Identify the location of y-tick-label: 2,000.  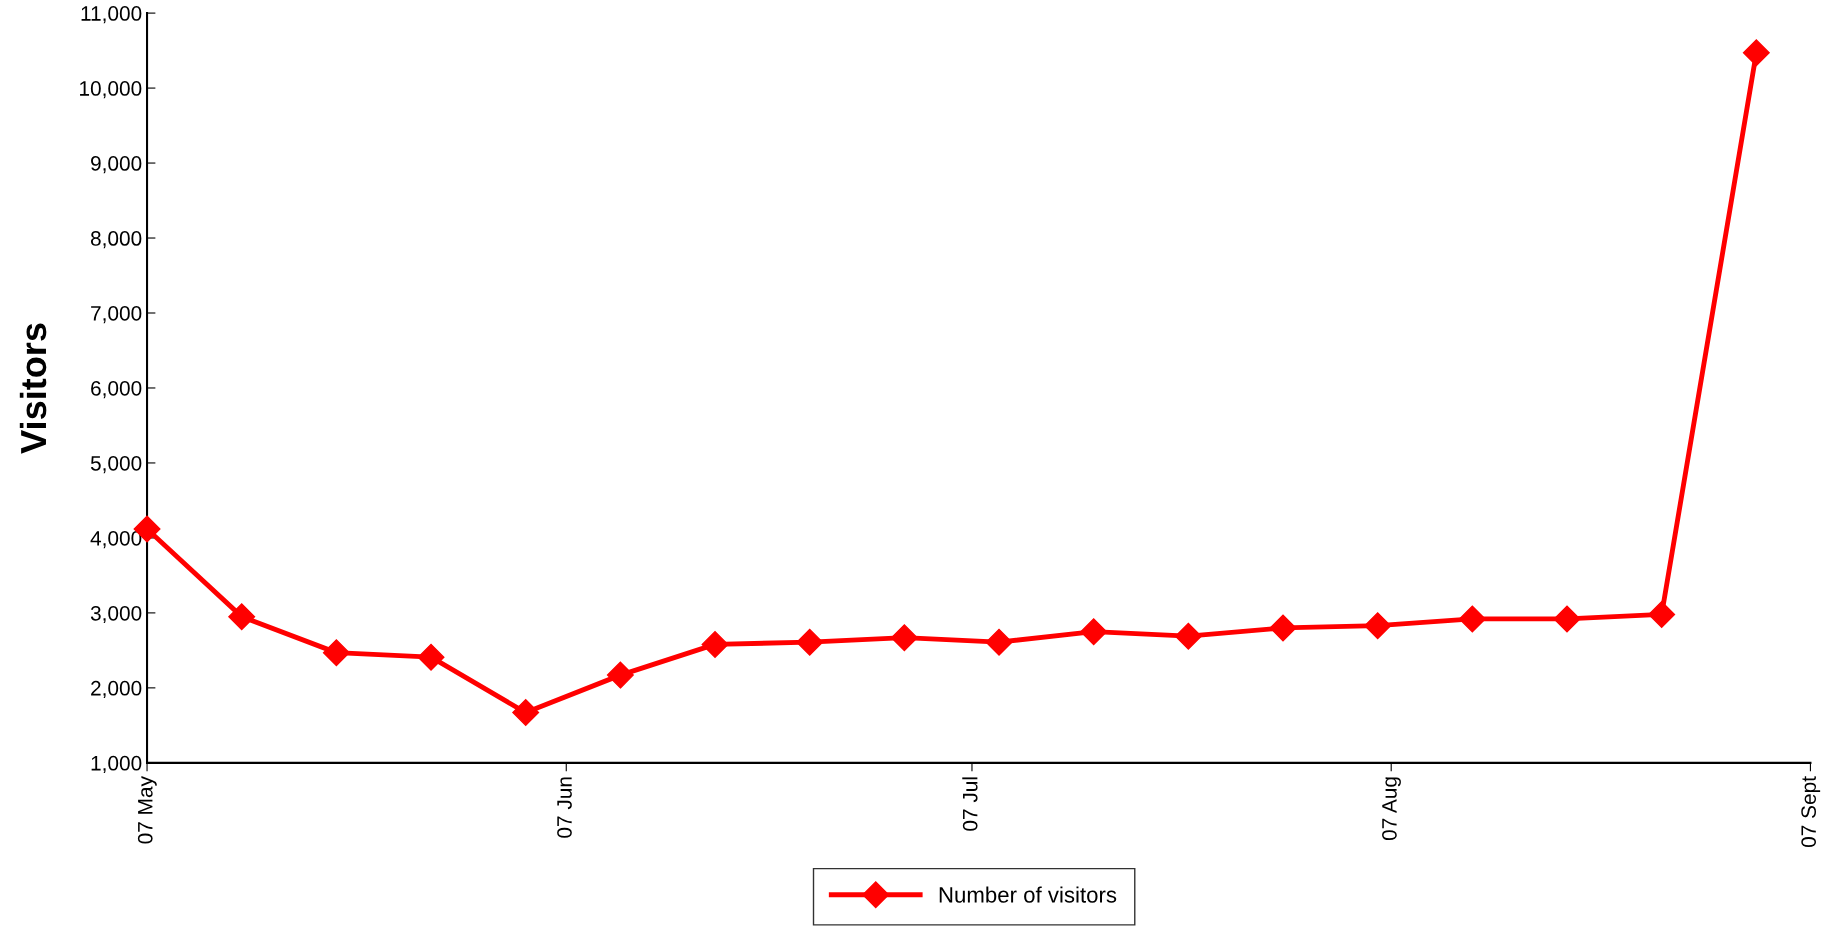
(116, 689).